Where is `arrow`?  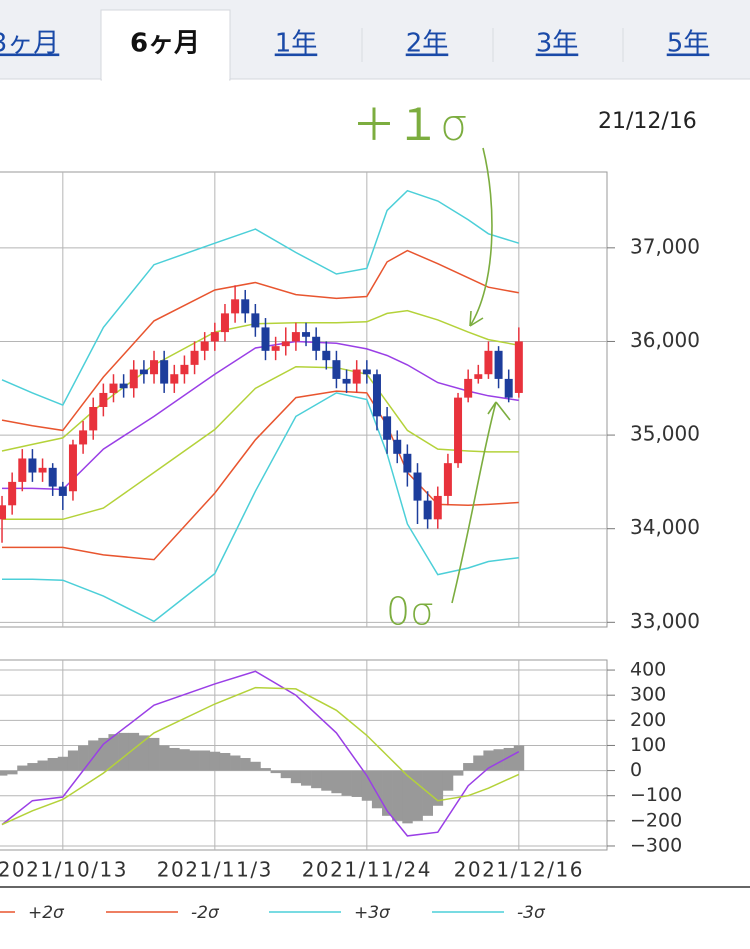 arrow is located at coordinates (474, 502).